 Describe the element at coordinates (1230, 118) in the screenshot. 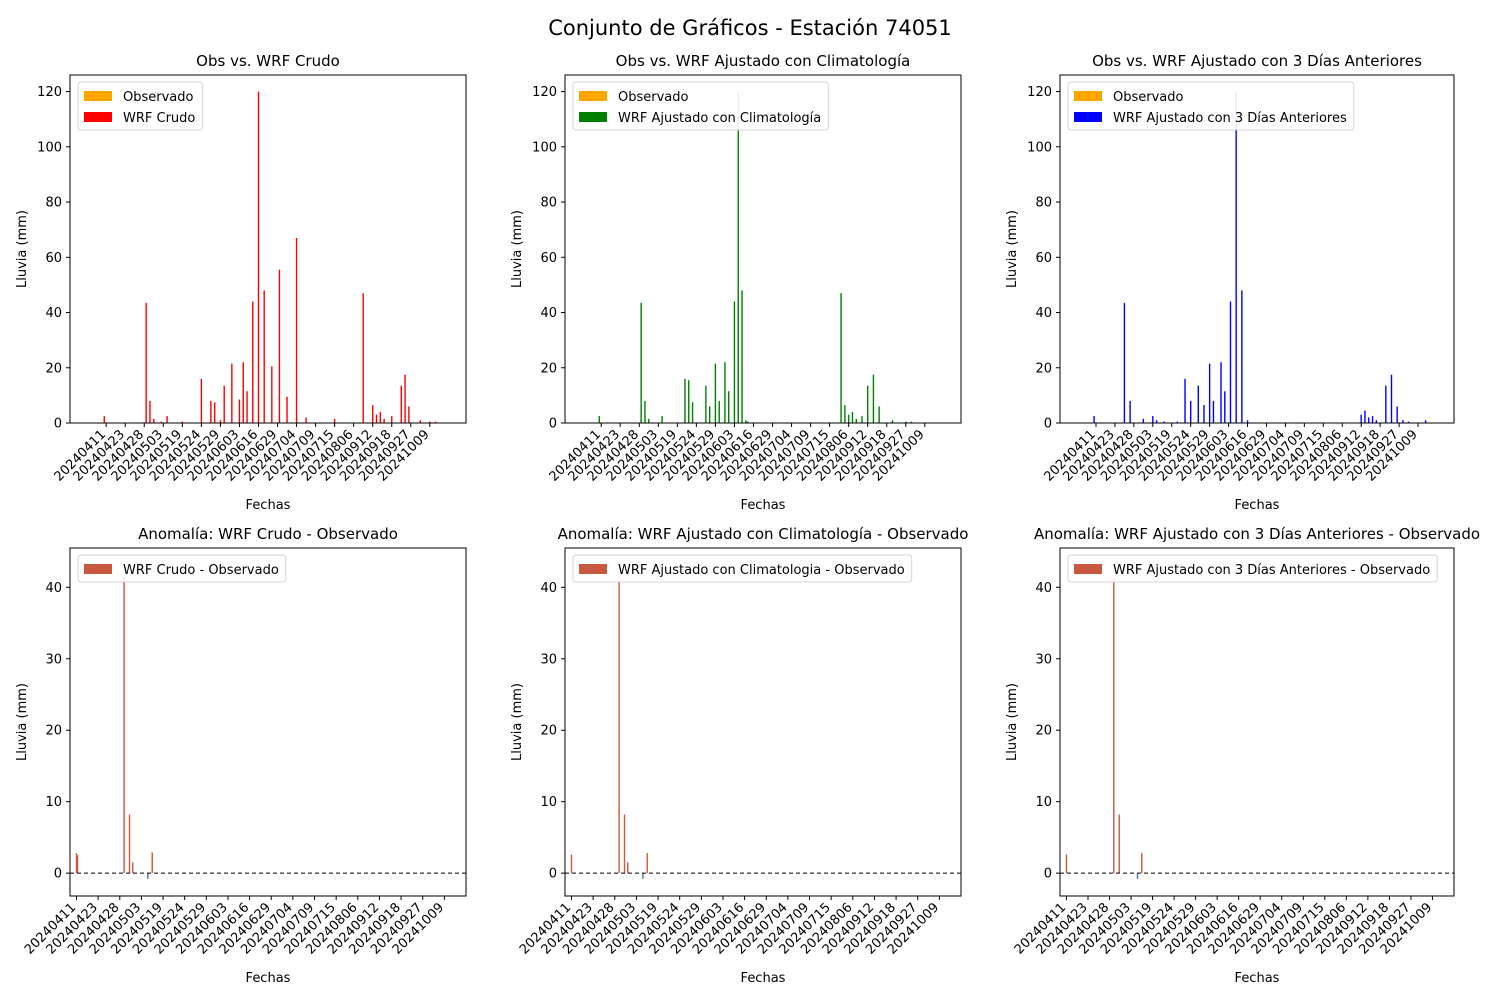

I see `legend-label: WRF Ajustado con 3 Días Anteriores` at that location.